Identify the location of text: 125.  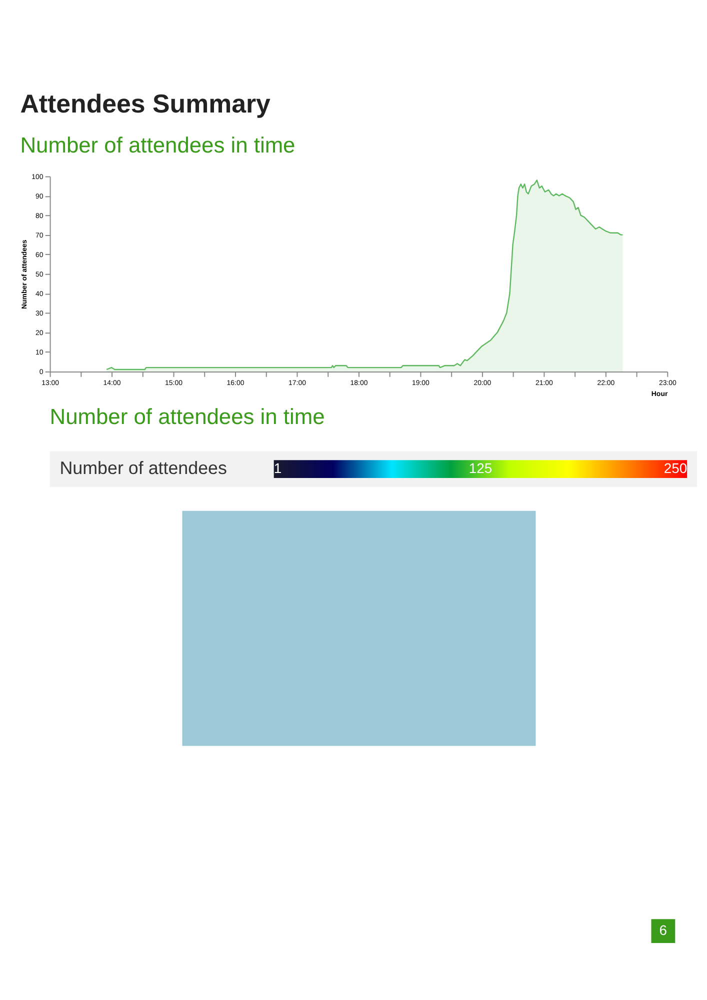
(480, 468).